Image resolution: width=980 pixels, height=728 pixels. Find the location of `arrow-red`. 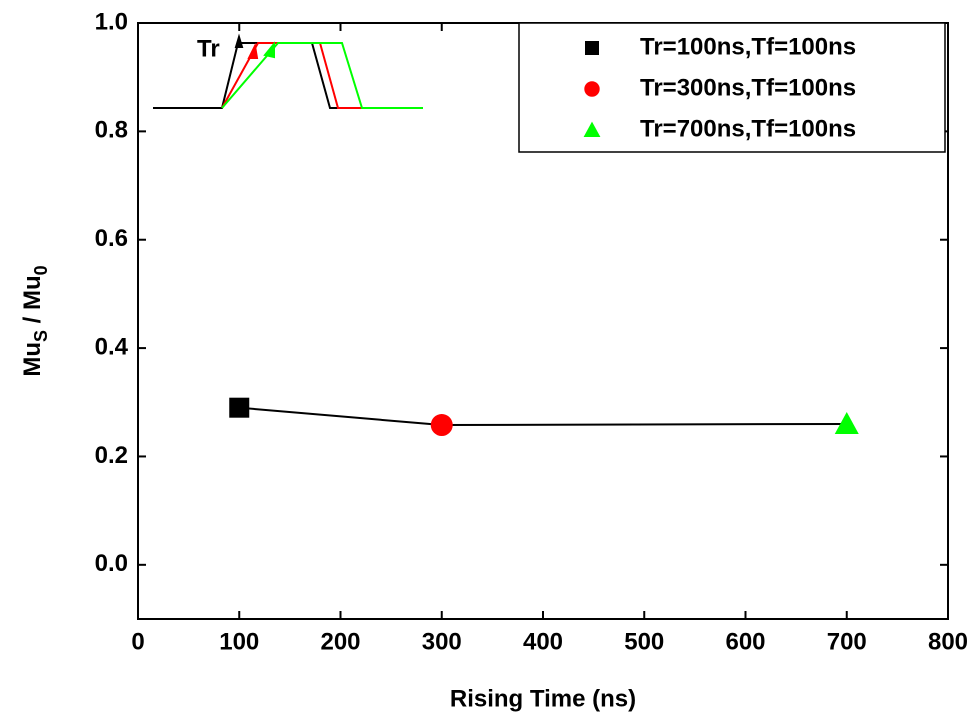

arrow-red is located at coordinates (253, 50).